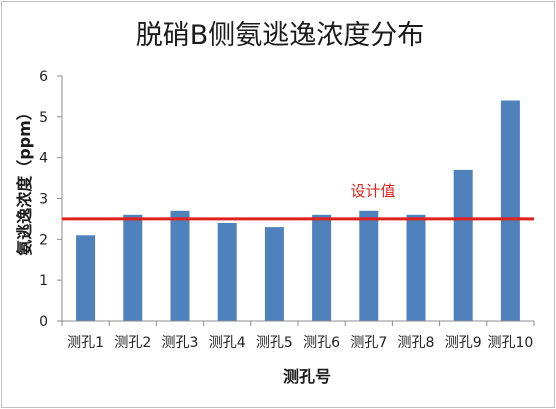 The width and height of the screenshot is (556, 409). I want to click on x-tick-label: 测孔6, so click(321, 343).